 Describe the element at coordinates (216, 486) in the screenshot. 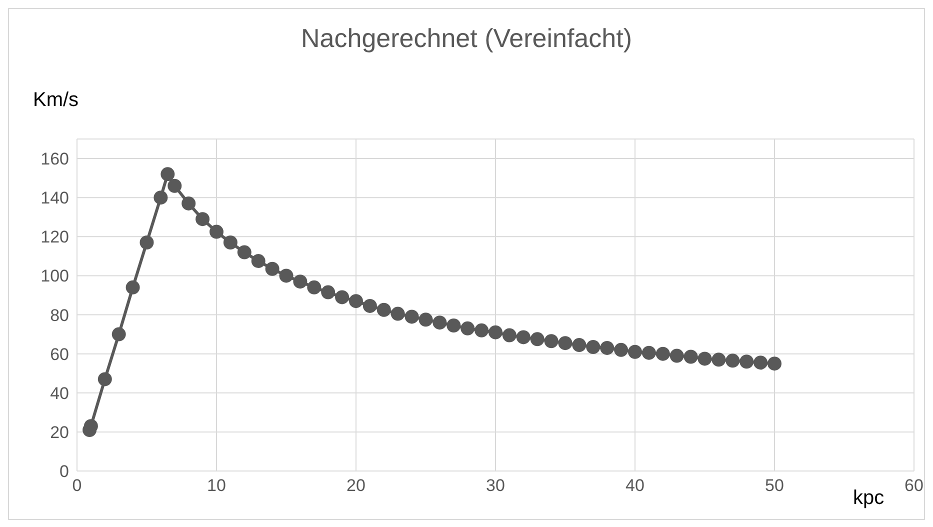

I see `x-tick-label: 10` at that location.